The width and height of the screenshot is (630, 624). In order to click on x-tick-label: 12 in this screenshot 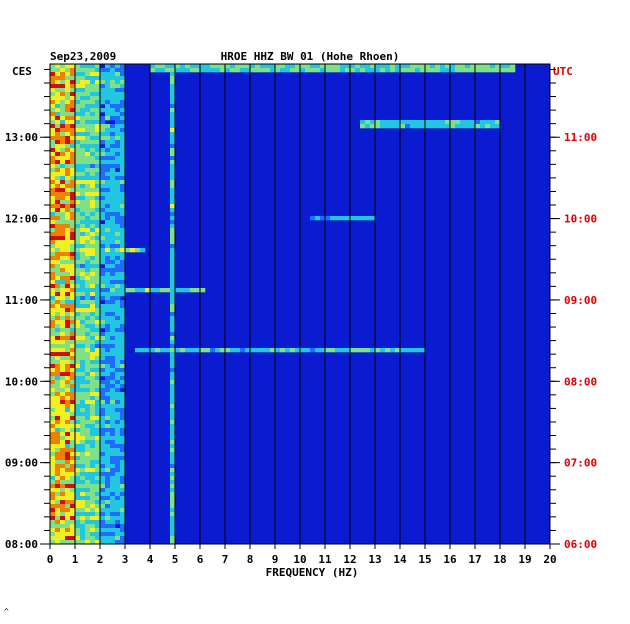, I will do `click(349, 559)`.